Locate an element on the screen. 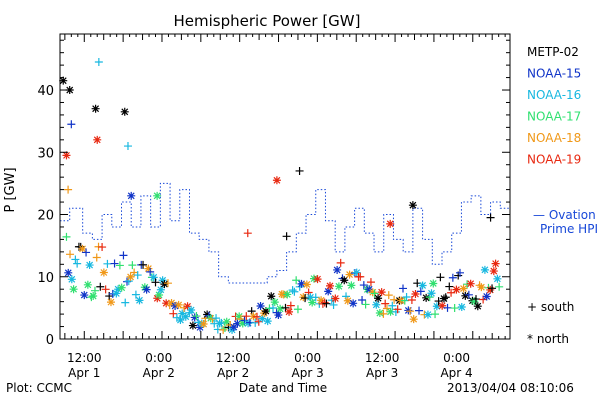 The width and height of the screenshot is (600, 400). ovation-label-line2: Prime HPI is located at coordinates (569, 229).